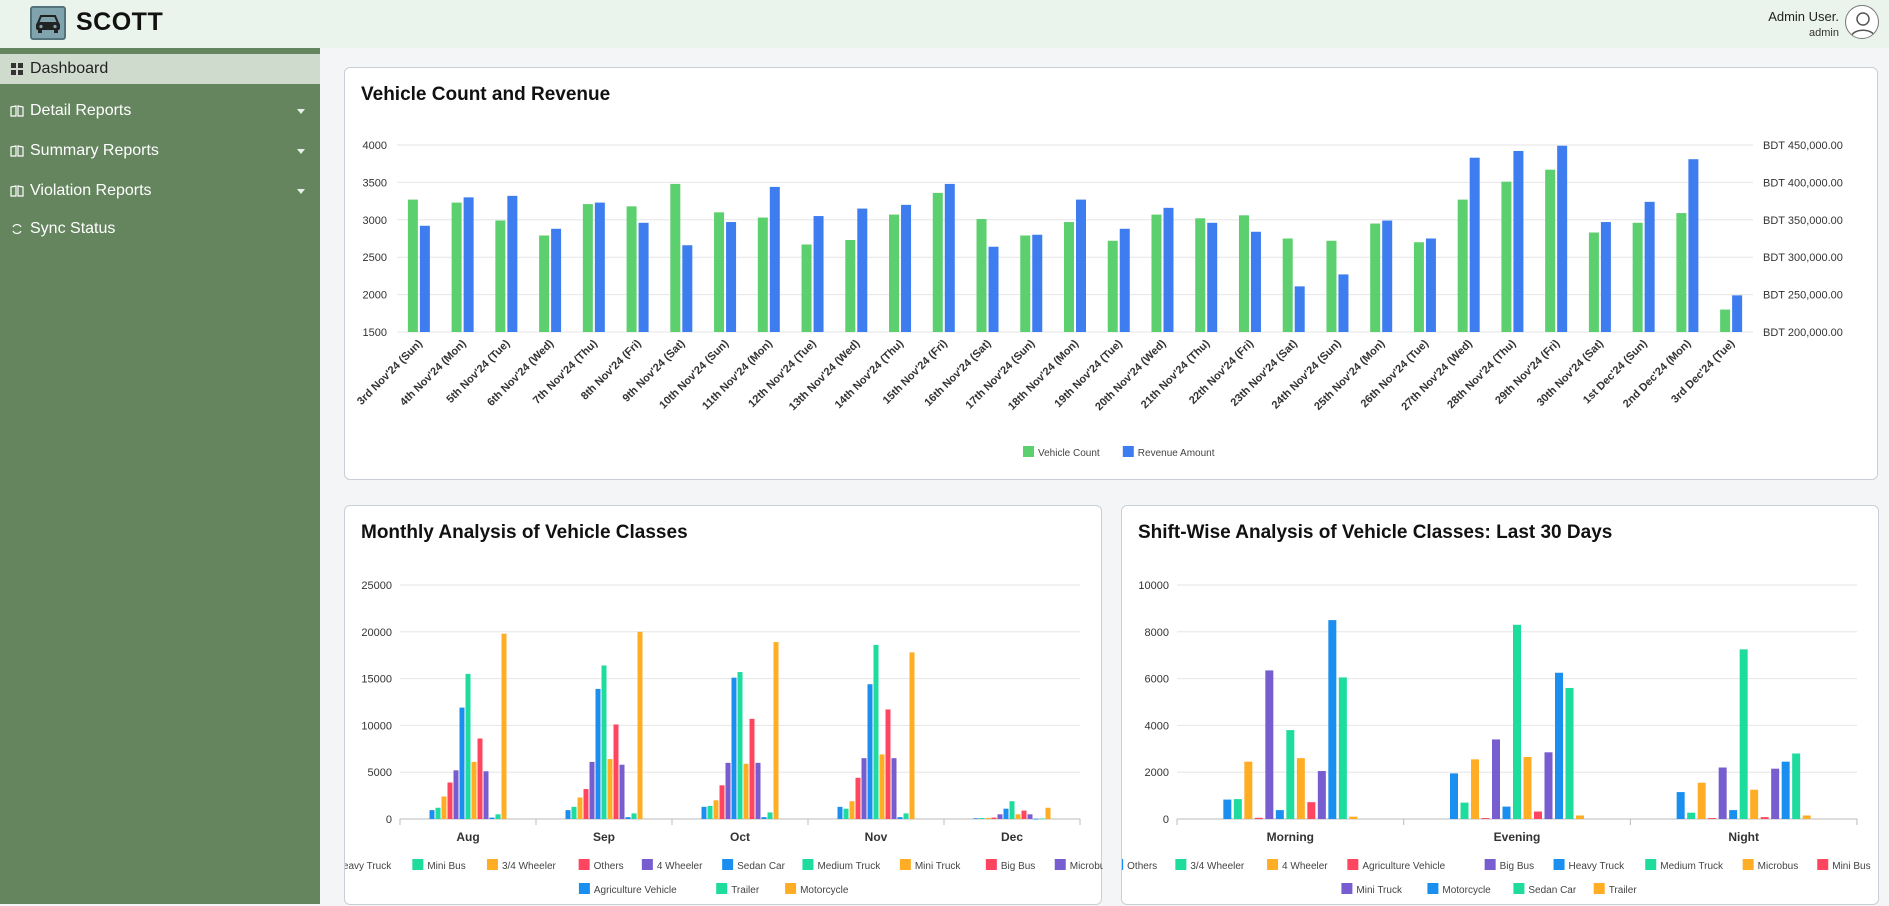 The width and height of the screenshot is (1889, 906). Describe the element at coordinates (1862, 22) in the screenshot. I see `user-avatar-icon` at that location.